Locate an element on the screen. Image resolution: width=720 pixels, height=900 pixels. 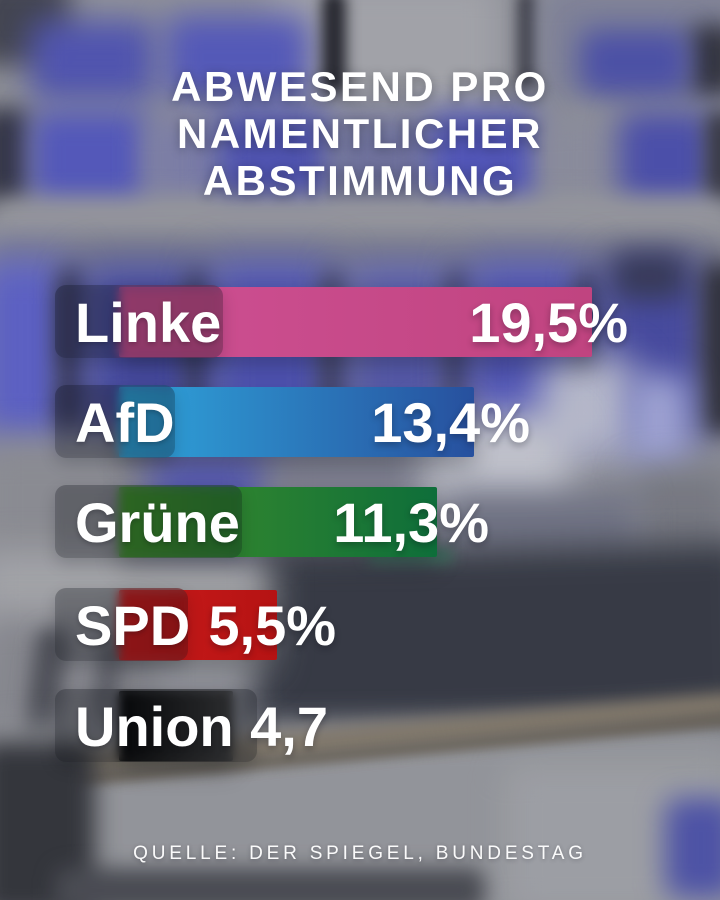
label-plate-union is located at coordinates (156, 725).